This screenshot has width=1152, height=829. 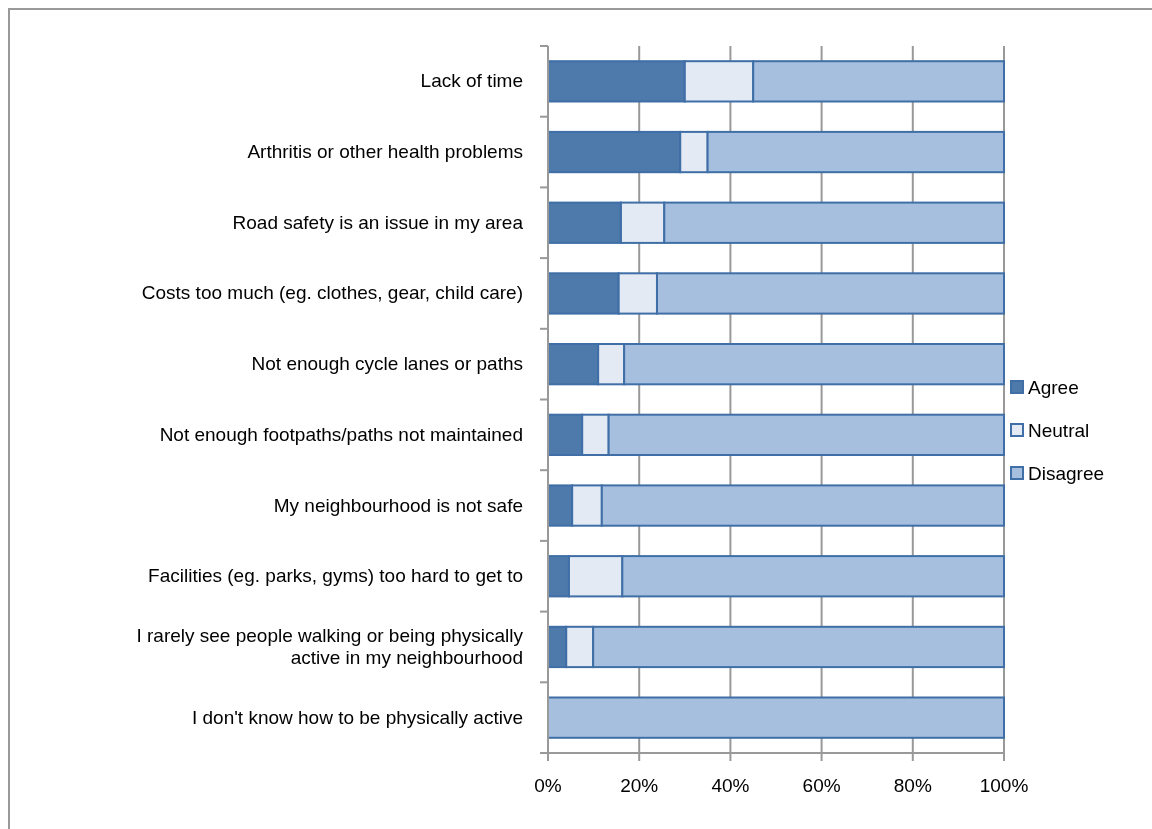 What do you see at coordinates (912, 785) in the screenshot?
I see `x-tick-label: 80%` at bounding box center [912, 785].